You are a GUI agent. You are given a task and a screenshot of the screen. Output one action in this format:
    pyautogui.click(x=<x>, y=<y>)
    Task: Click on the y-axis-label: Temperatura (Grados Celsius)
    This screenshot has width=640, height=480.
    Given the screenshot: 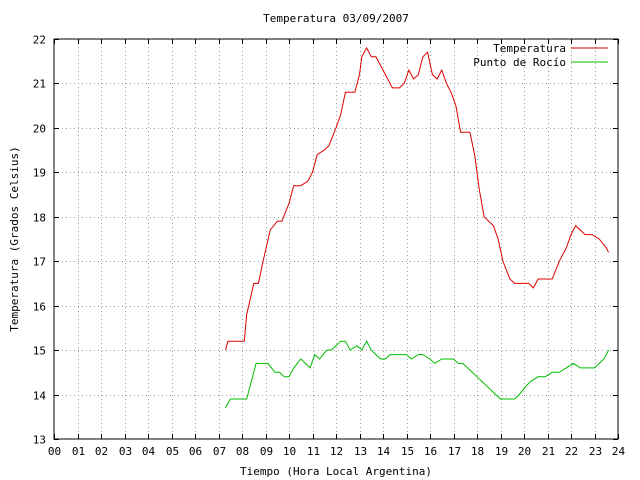 What is the action you would take?
    pyautogui.click(x=14, y=238)
    